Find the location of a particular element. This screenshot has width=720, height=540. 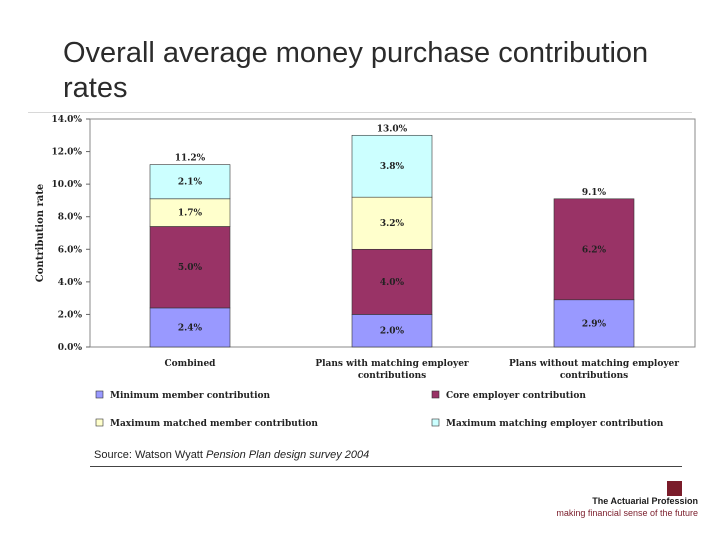

title-divider is located at coordinates (360, 112).